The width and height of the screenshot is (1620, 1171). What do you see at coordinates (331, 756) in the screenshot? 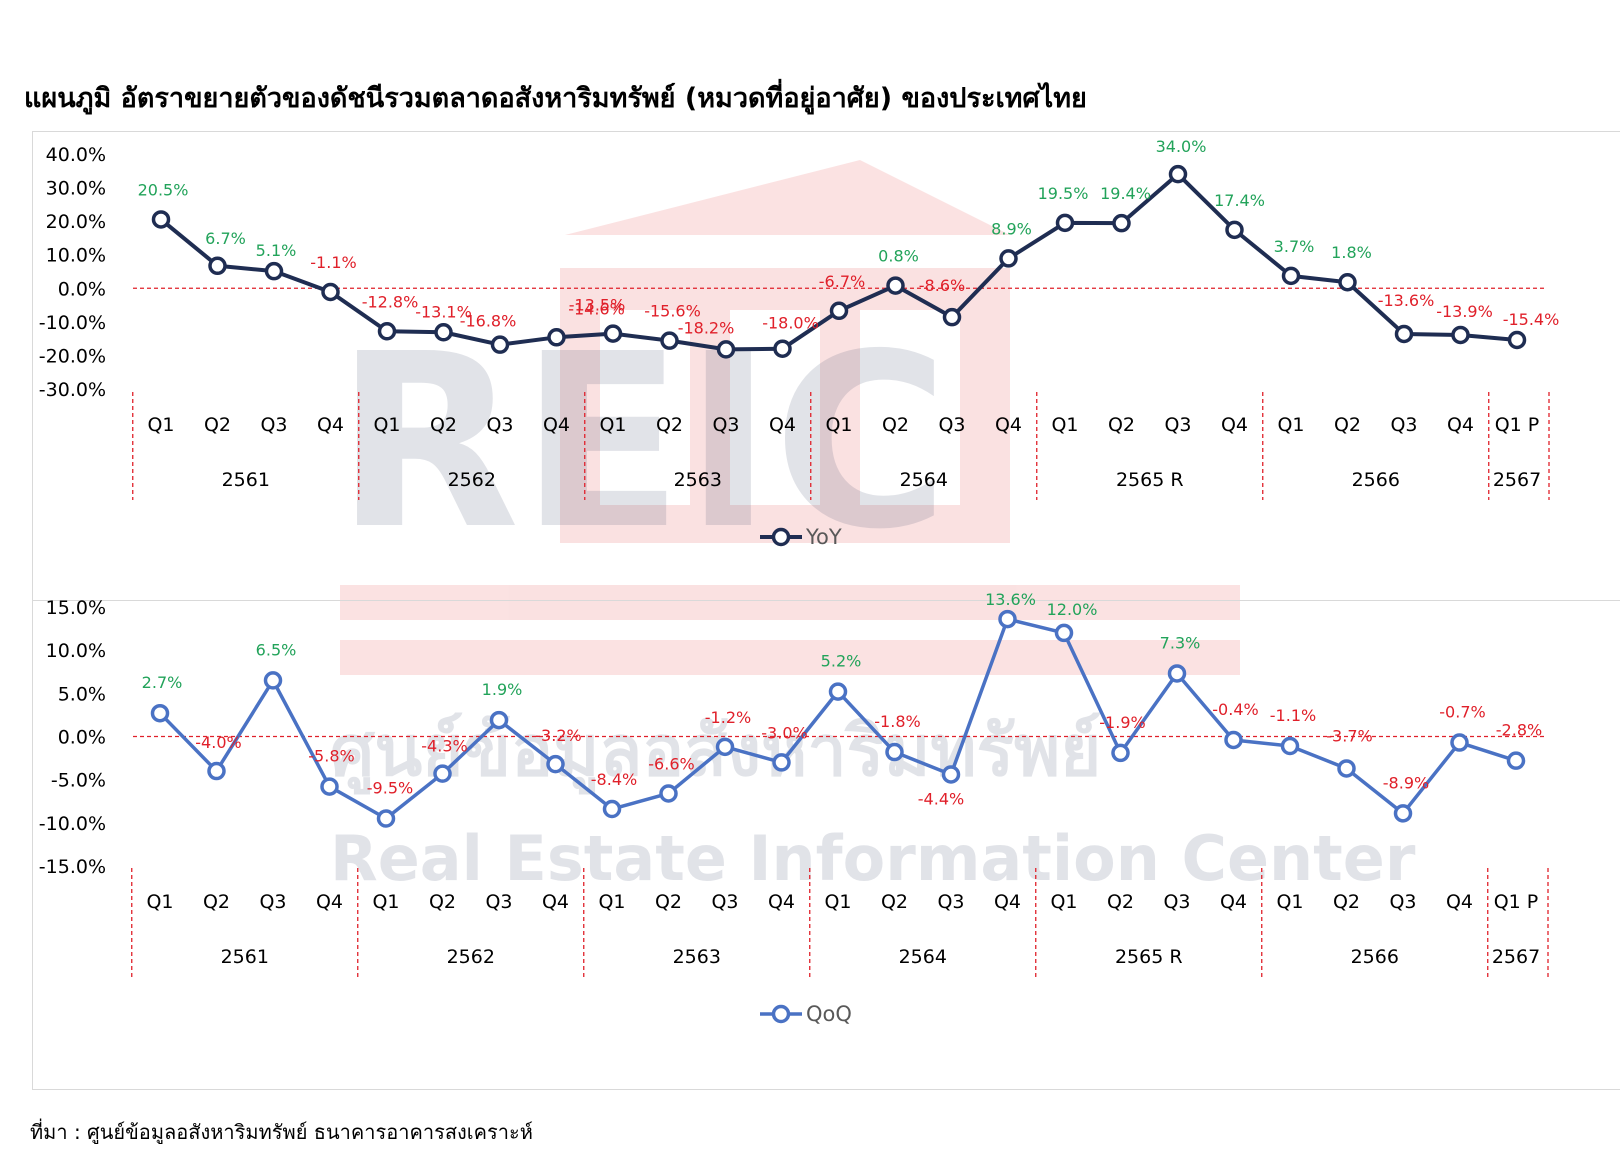
I see `data-label: -5.8%` at bounding box center [331, 756].